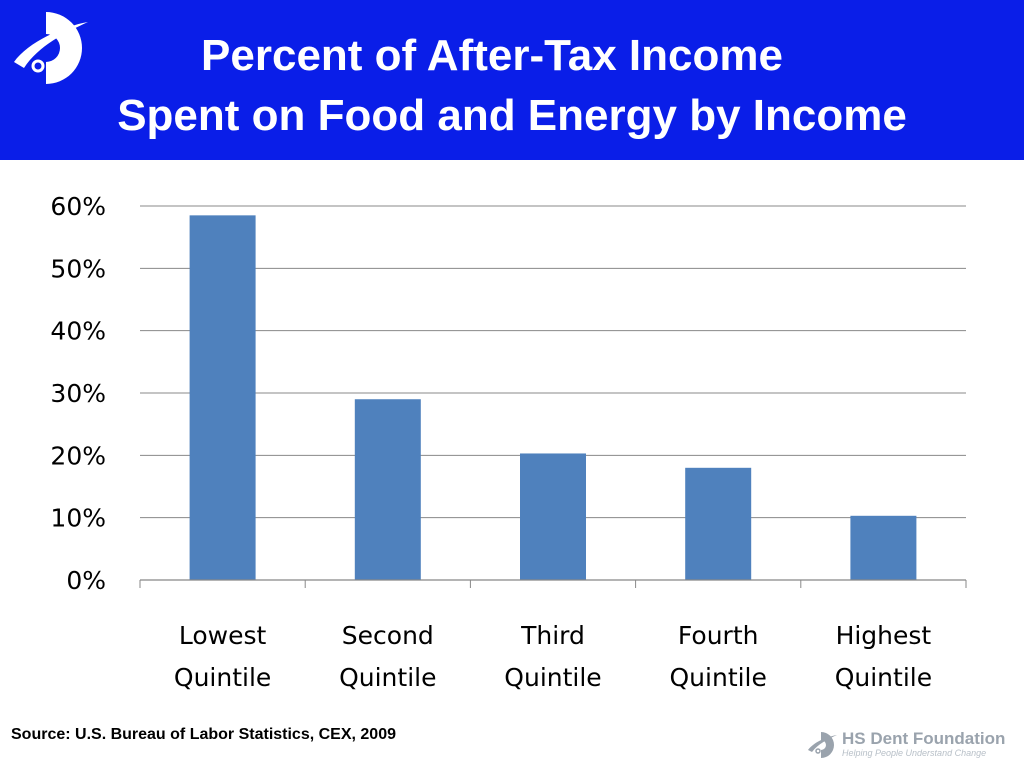 This screenshot has width=1024, height=768. I want to click on x-category-label-line: Lowest, so click(223, 635).